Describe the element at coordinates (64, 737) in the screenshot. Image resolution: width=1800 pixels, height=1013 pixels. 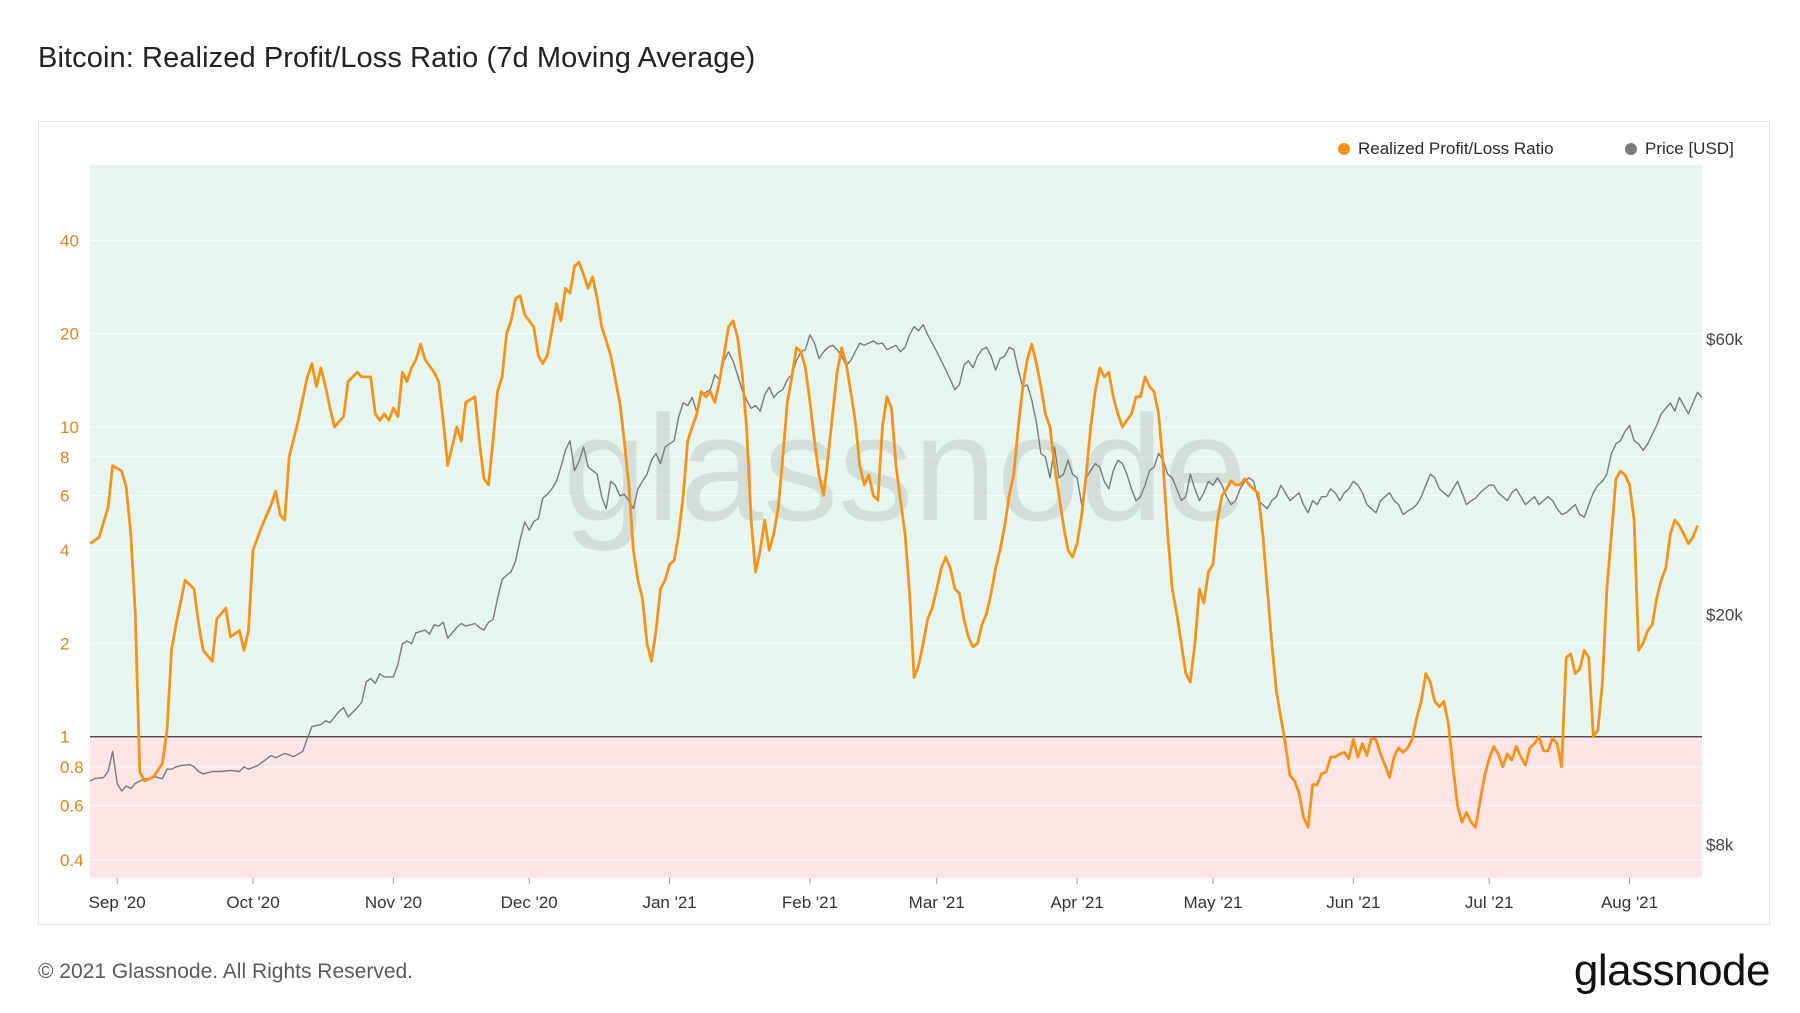
I see `left-axis-tick-label: 1` at that location.